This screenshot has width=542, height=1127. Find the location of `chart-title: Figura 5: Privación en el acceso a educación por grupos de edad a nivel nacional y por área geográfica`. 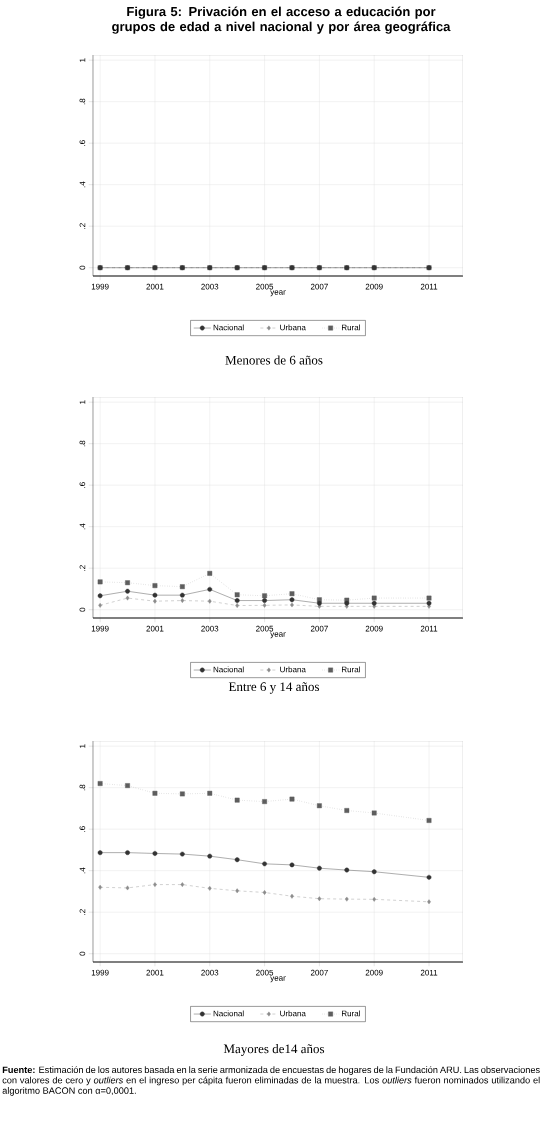

chart-title: Figura 5: Privación en el acceso a educación por grupos de edad a nivel nacional y por área geográfica is located at coordinates (281, 20).